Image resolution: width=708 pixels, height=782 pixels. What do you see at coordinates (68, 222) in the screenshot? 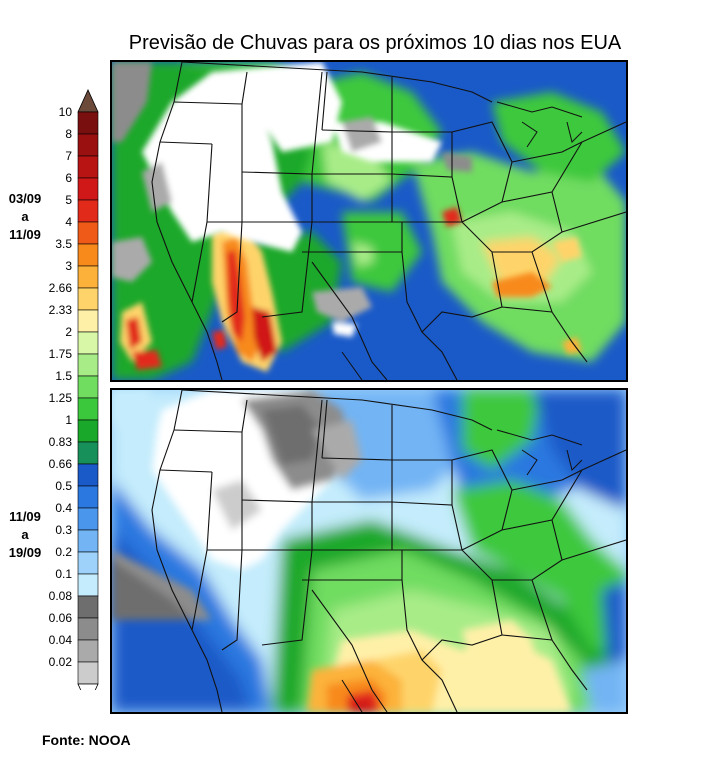
I see `legend-label: 4` at bounding box center [68, 222].